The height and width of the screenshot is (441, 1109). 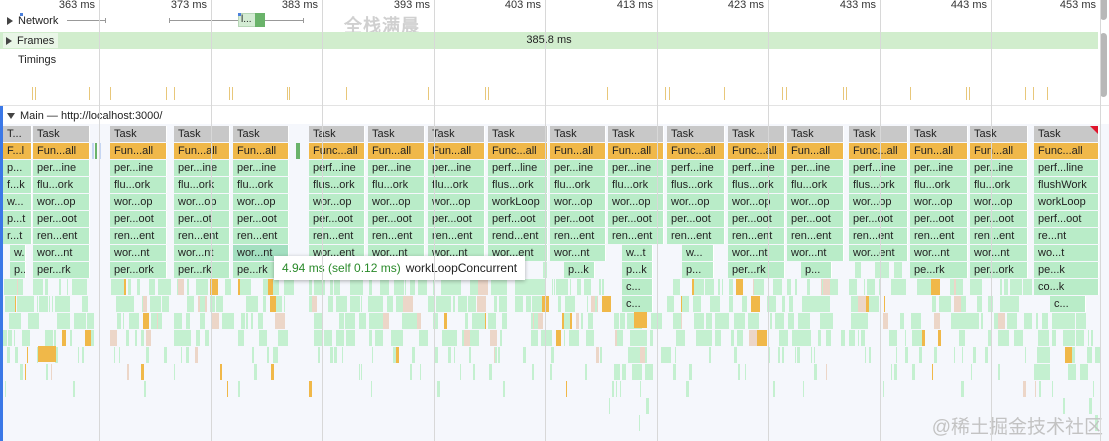 I want to click on call-frame: wo...t, so click(x=1066, y=253).